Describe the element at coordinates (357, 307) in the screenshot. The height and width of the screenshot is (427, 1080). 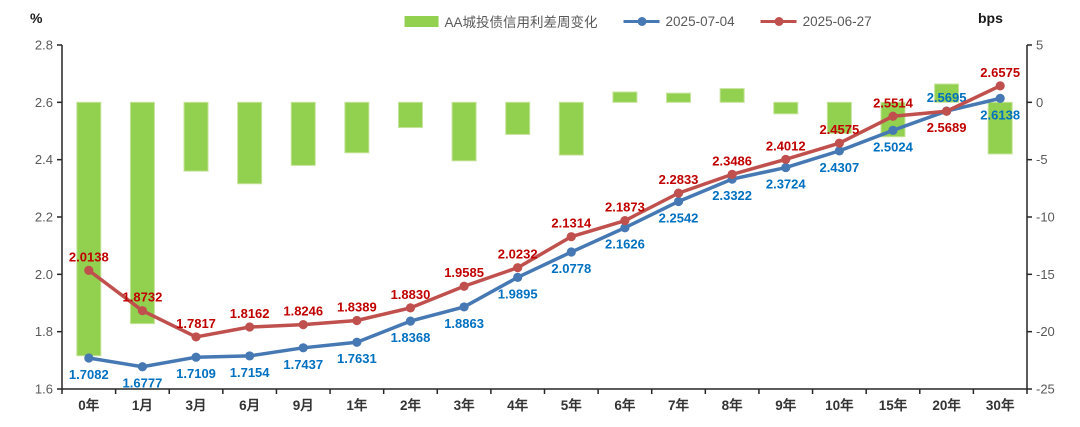
I see `data-label-2025-06-27: 1.8389` at that location.